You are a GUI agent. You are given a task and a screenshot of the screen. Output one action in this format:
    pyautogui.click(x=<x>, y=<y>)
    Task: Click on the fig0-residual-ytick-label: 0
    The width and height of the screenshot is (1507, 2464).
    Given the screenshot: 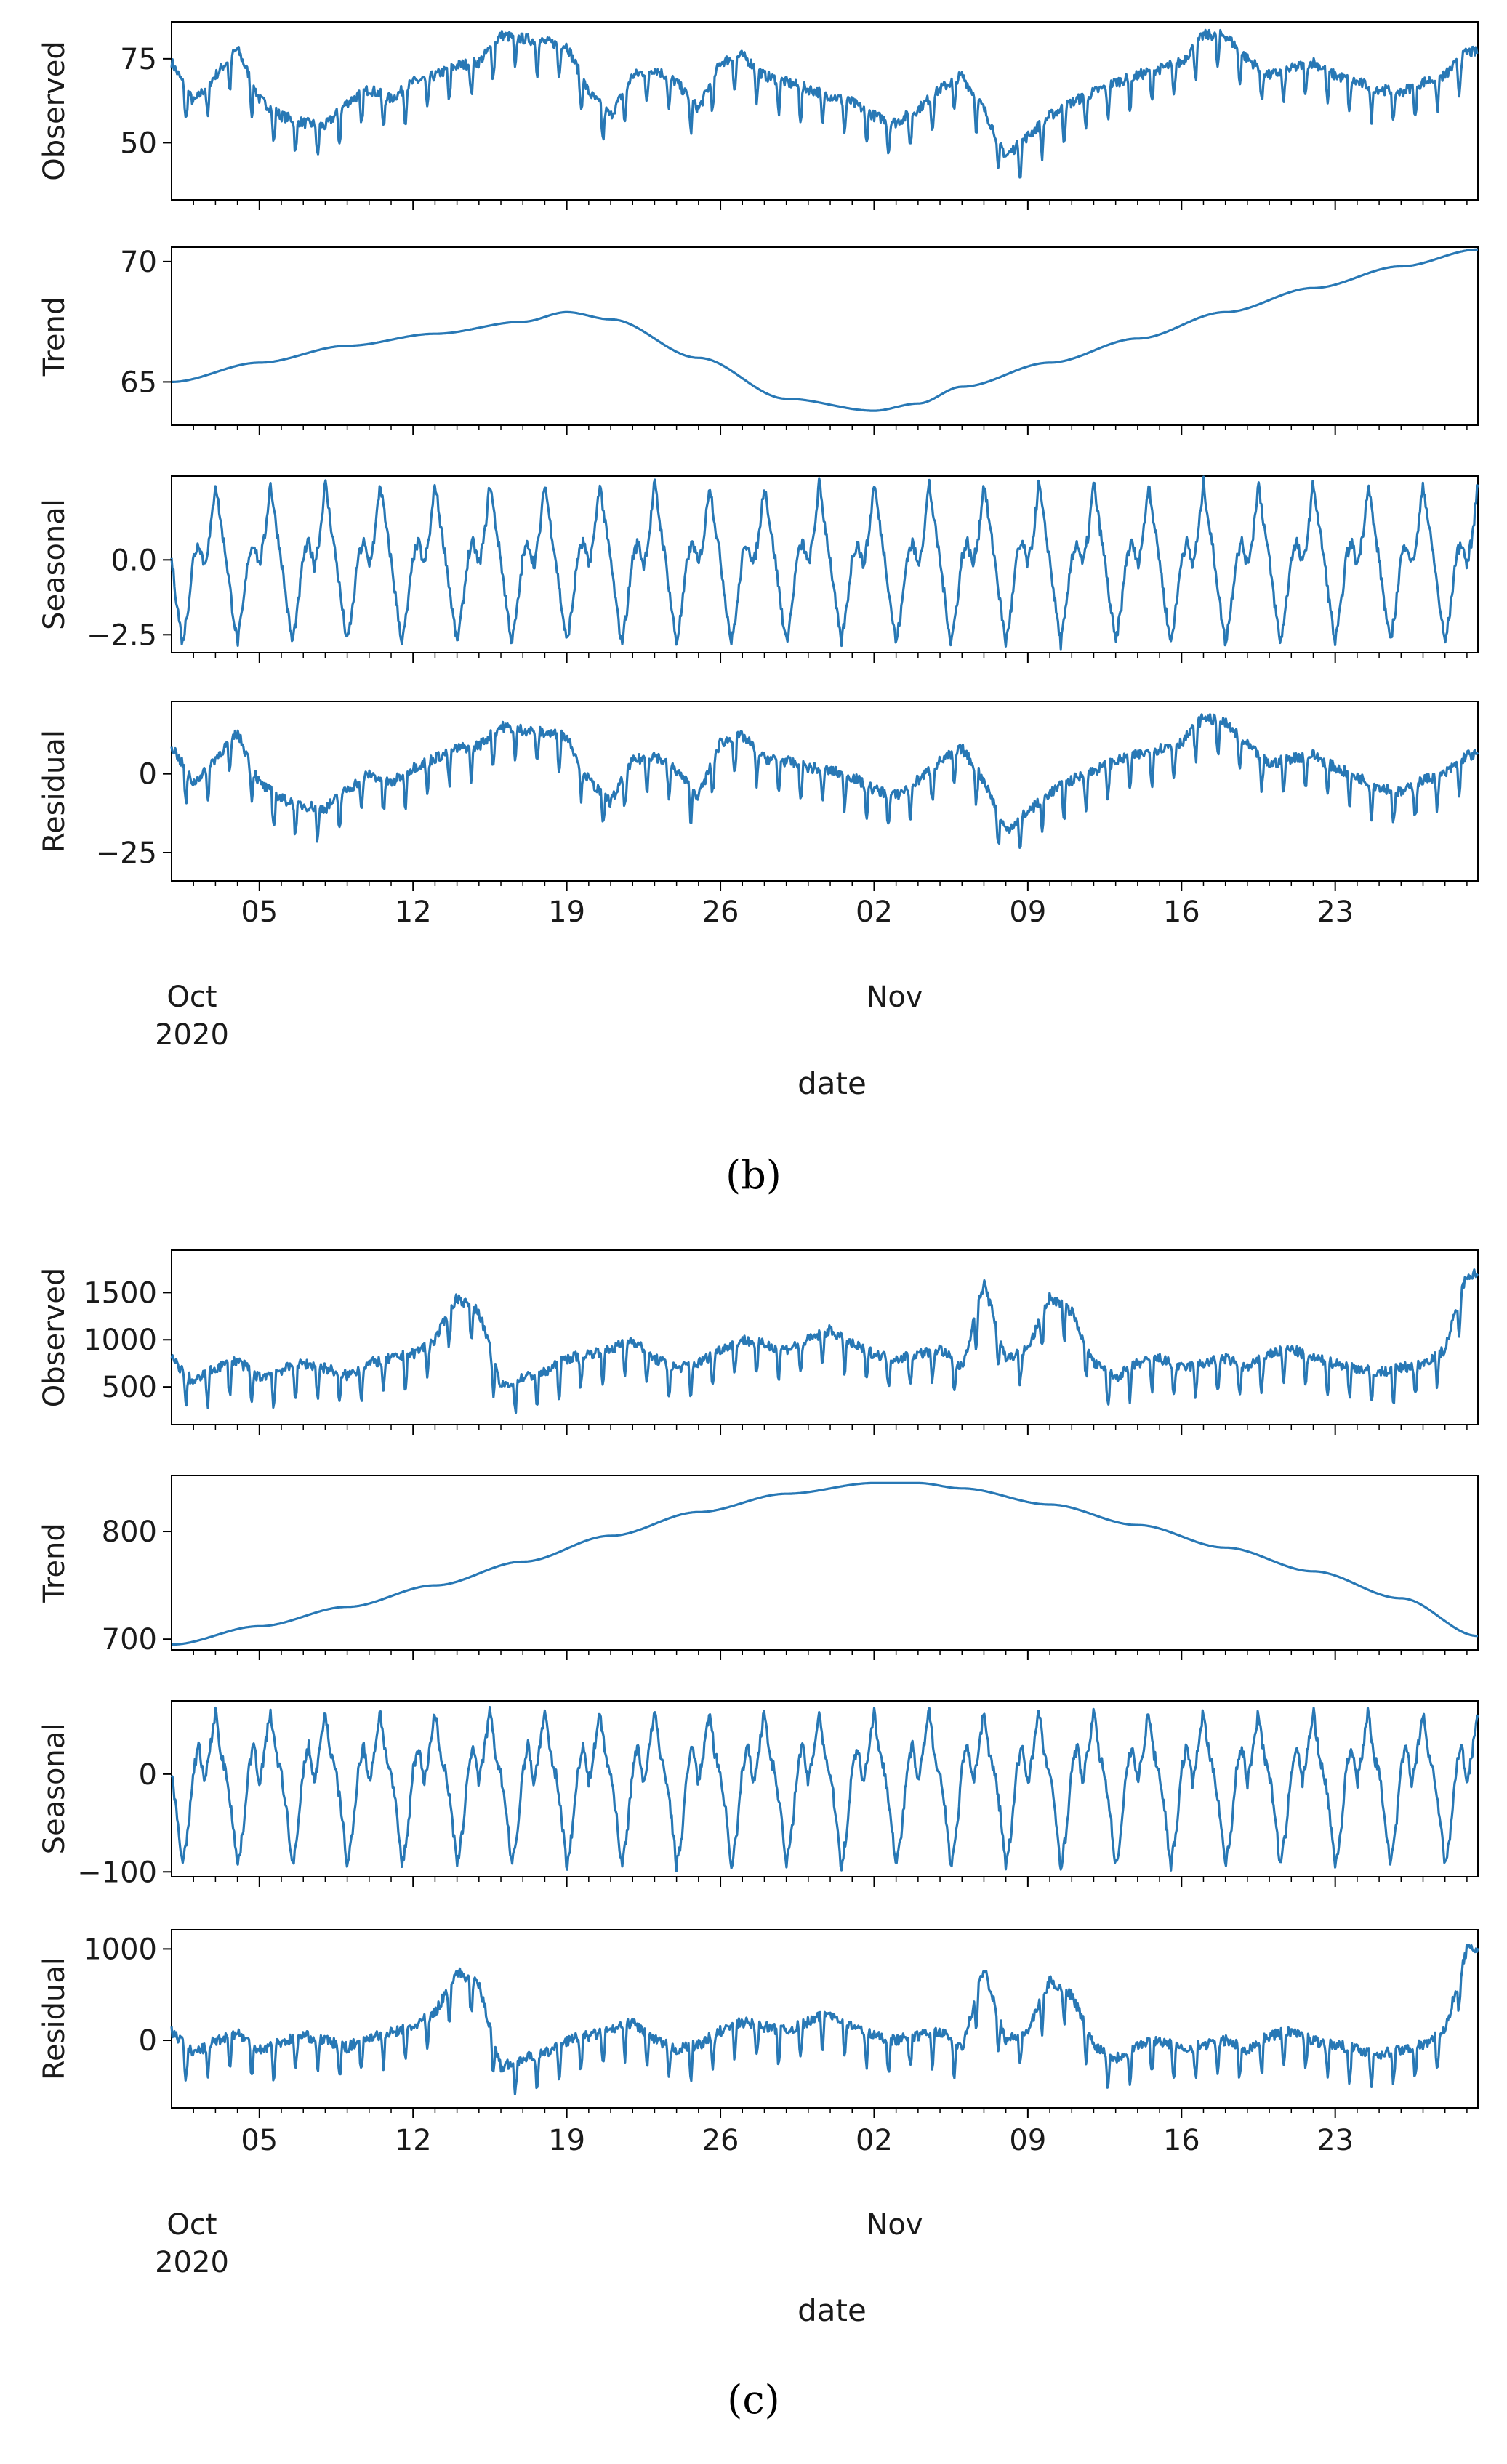 What is the action you would take?
    pyautogui.click(x=148, y=775)
    